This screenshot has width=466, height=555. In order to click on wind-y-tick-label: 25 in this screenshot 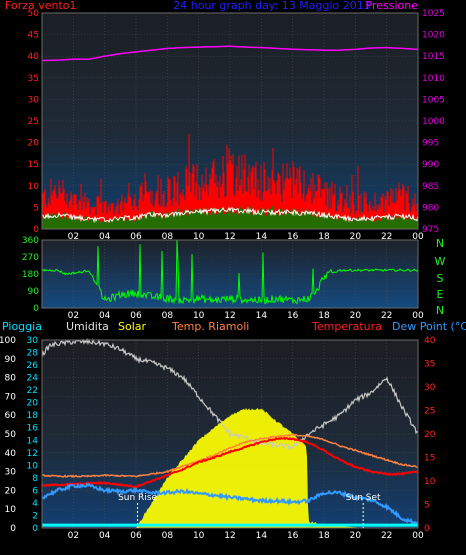, I will do `click(33, 122)`.